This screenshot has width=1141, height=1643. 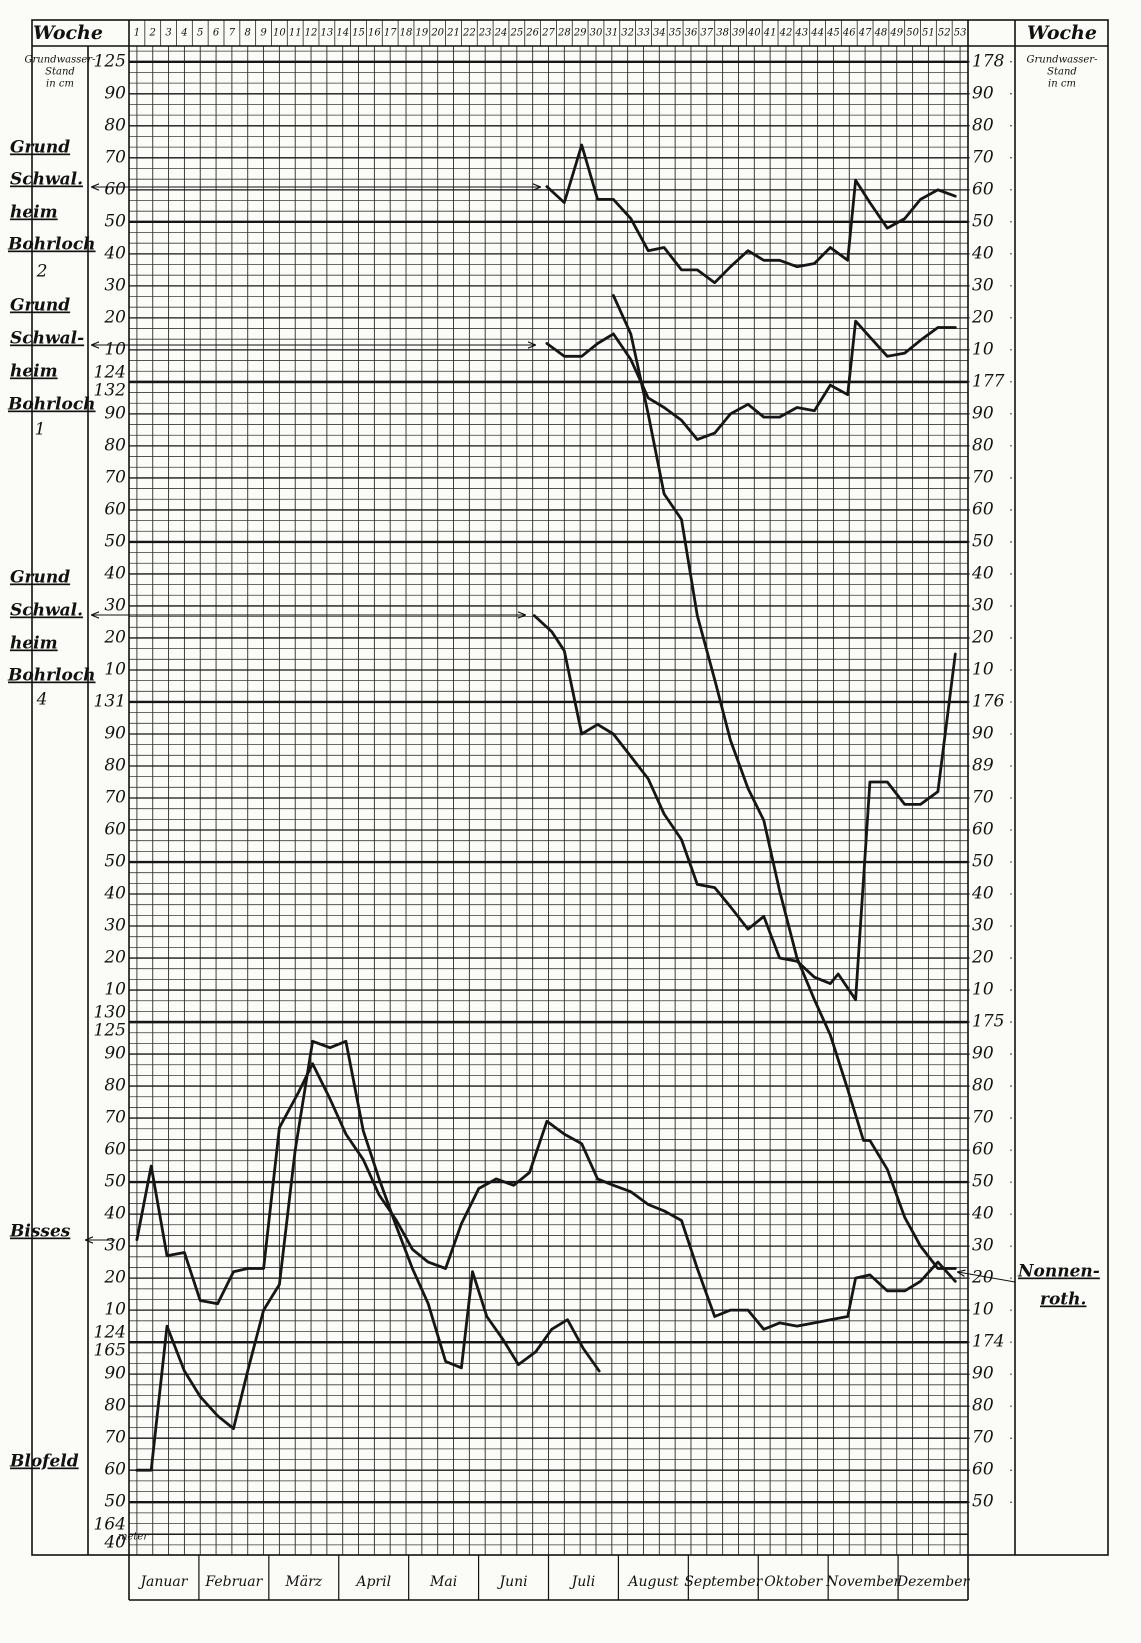 What do you see at coordinates (327, 33) in the screenshot?
I see `x-tick-label: 13` at bounding box center [327, 33].